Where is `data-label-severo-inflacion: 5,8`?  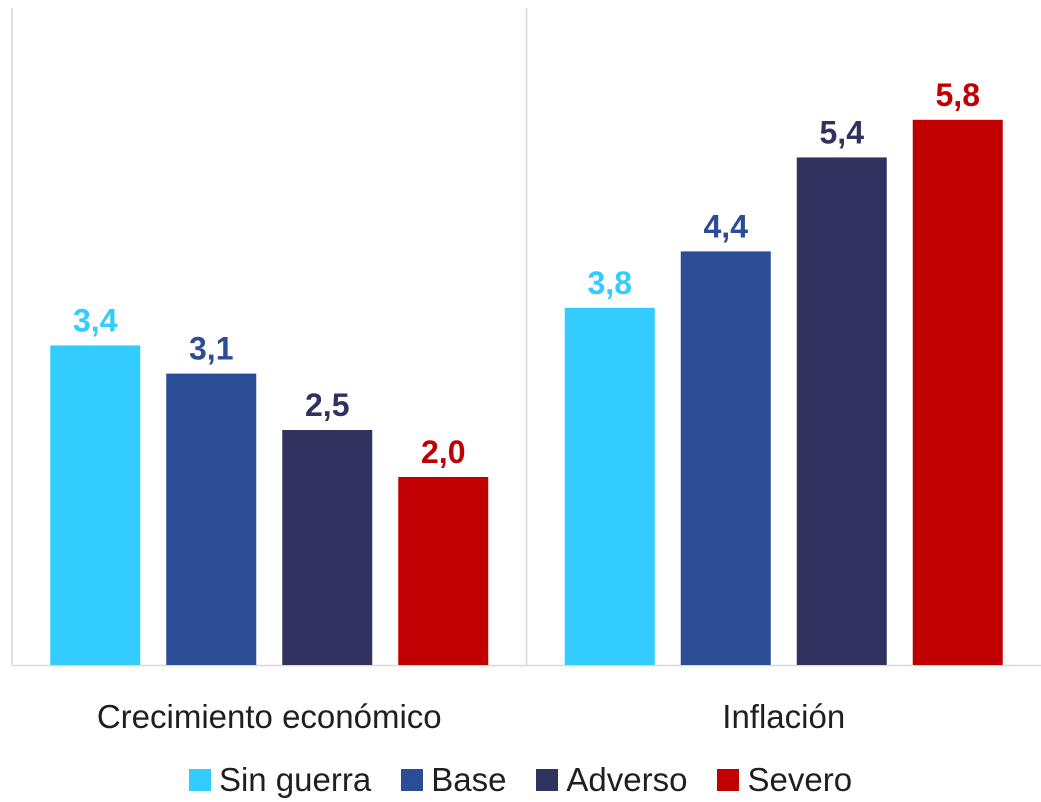 data-label-severo-inflacion: 5,8 is located at coordinates (958, 95).